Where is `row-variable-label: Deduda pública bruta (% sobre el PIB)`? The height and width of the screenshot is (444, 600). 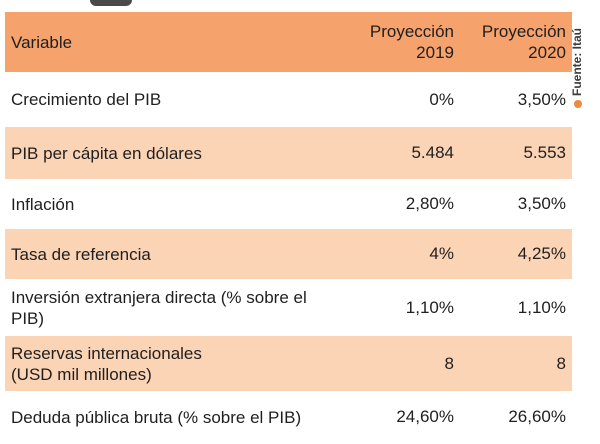 row-variable-label: Deduda pública bruta (% sobre el PIB) is located at coordinates (175, 417).